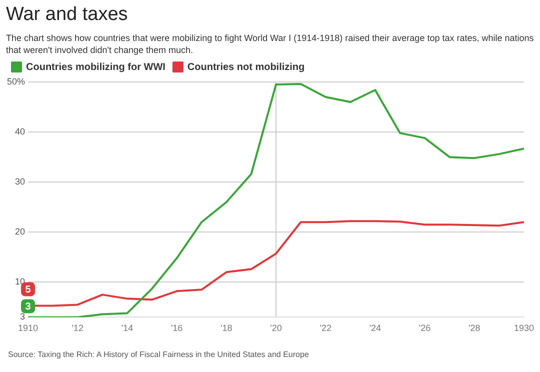  I want to click on x-tick-label: '16, so click(176, 328).